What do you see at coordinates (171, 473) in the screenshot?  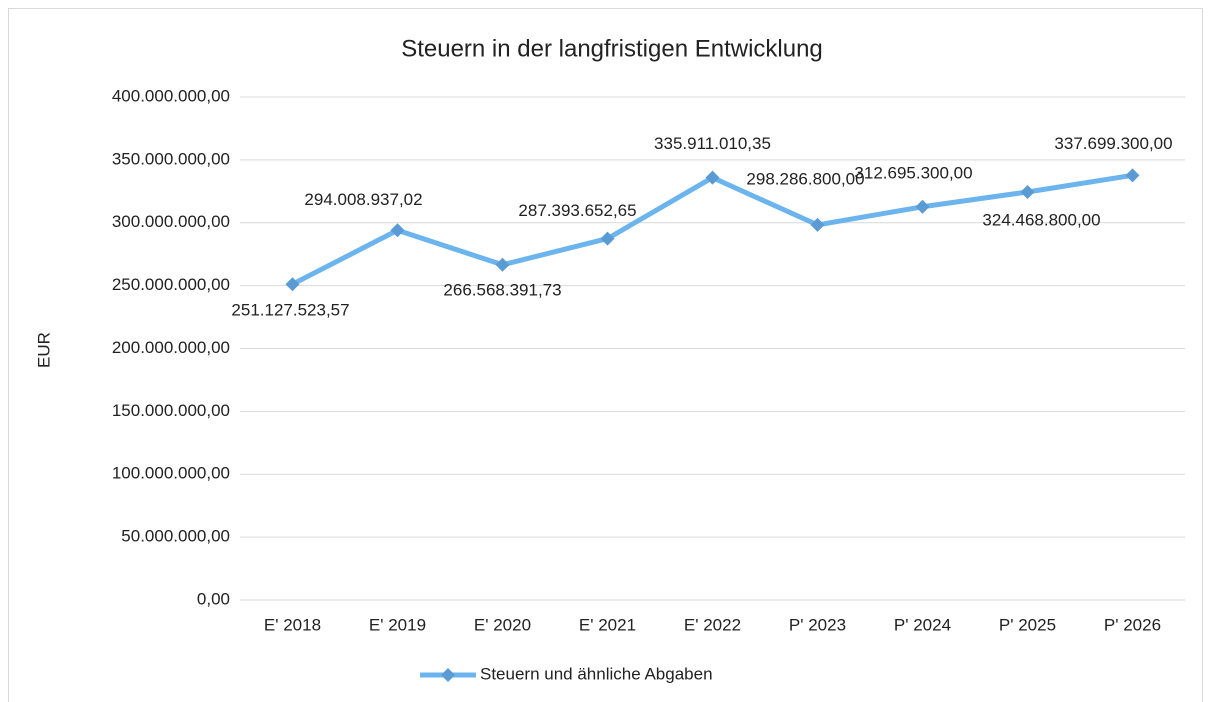 I see `y-tick-label: 100.000.000,00` at bounding box center [171, 473].